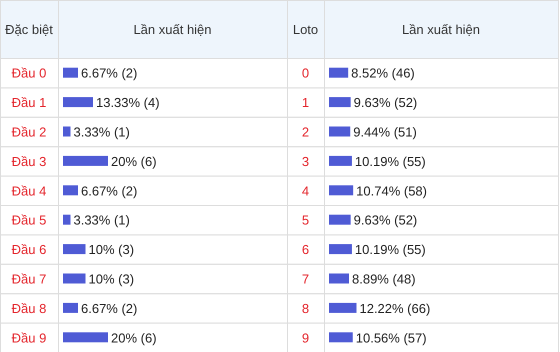  I want to click on data-label: 8.89% (48), so click(384, 279).